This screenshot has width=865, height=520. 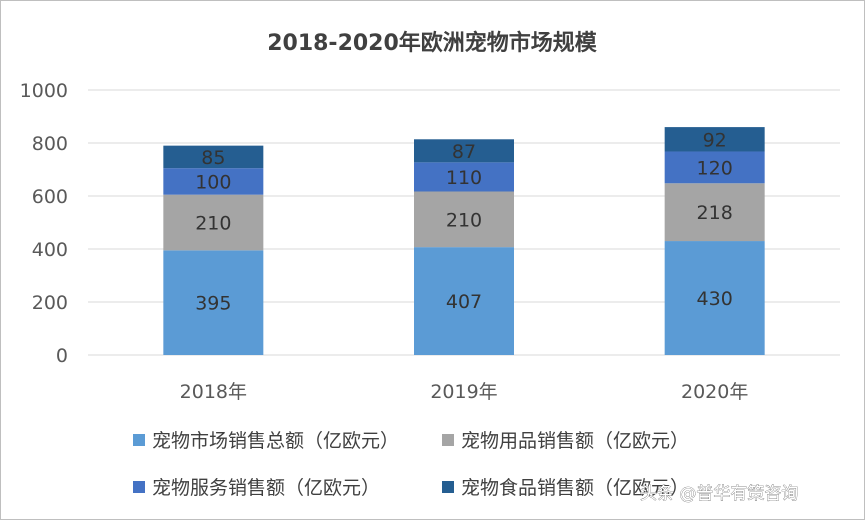 I want to click on data-label: 110, so click(x=464, y=178).